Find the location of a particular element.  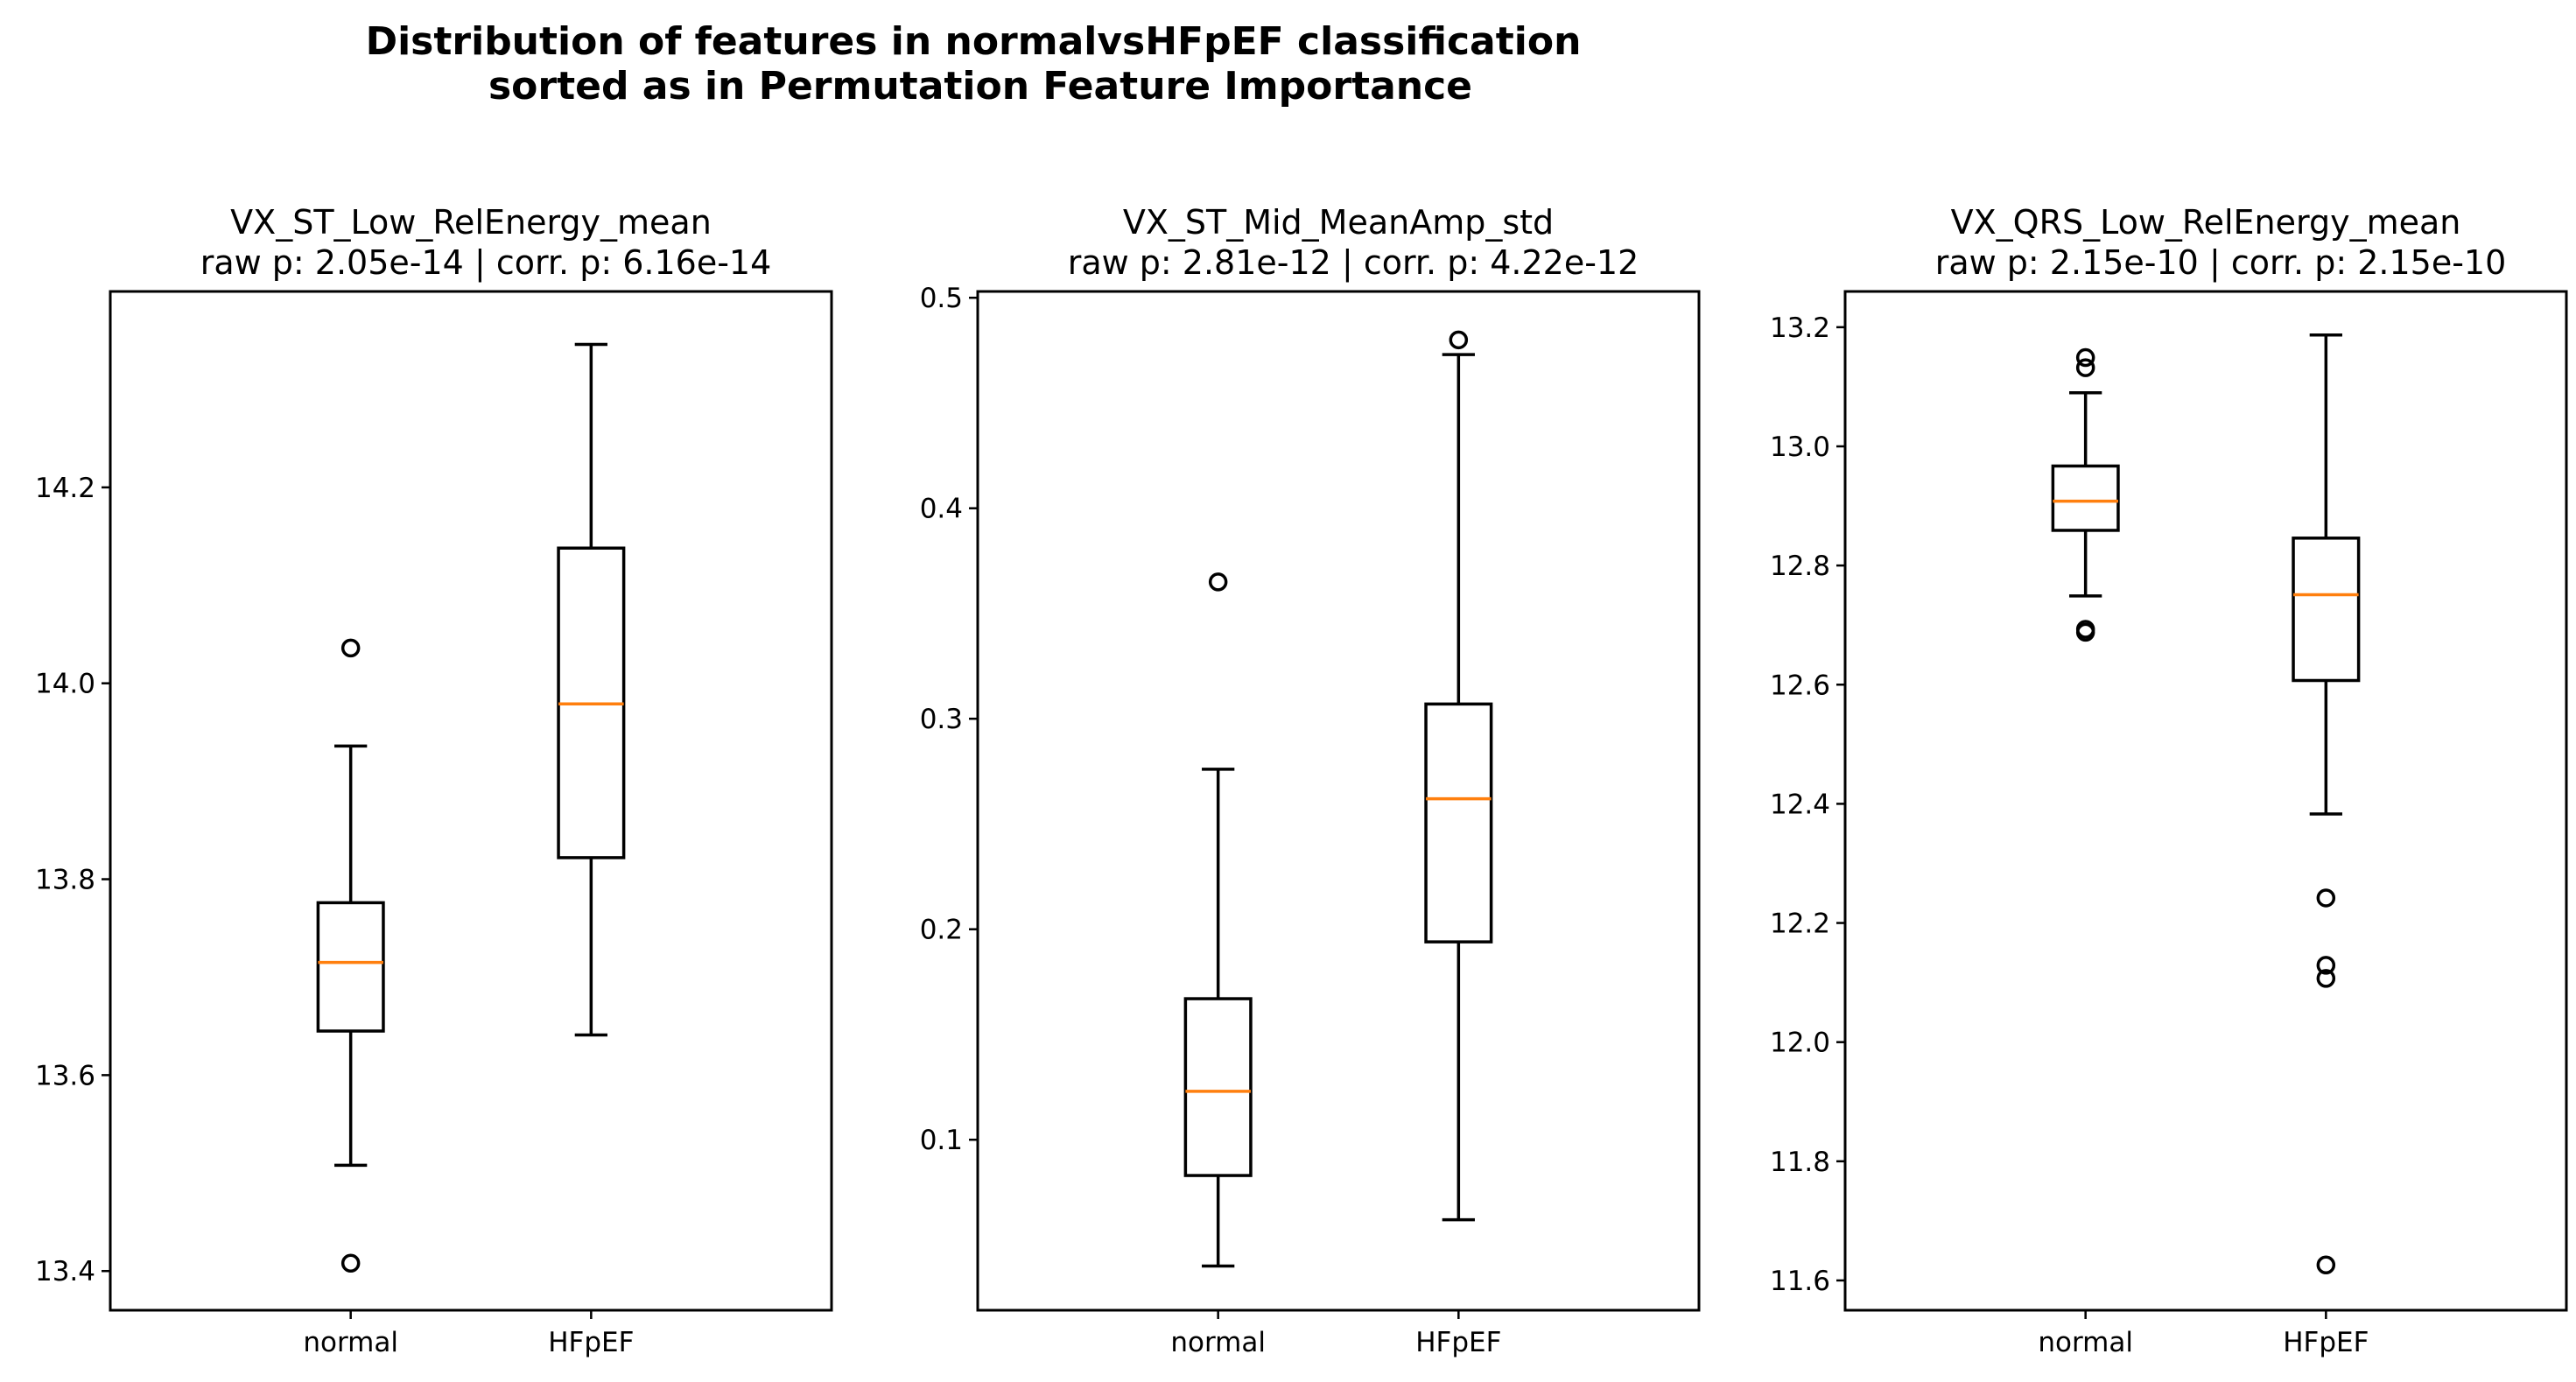

y-tick-label: 13.0 is located at coordinates (1800, 447).